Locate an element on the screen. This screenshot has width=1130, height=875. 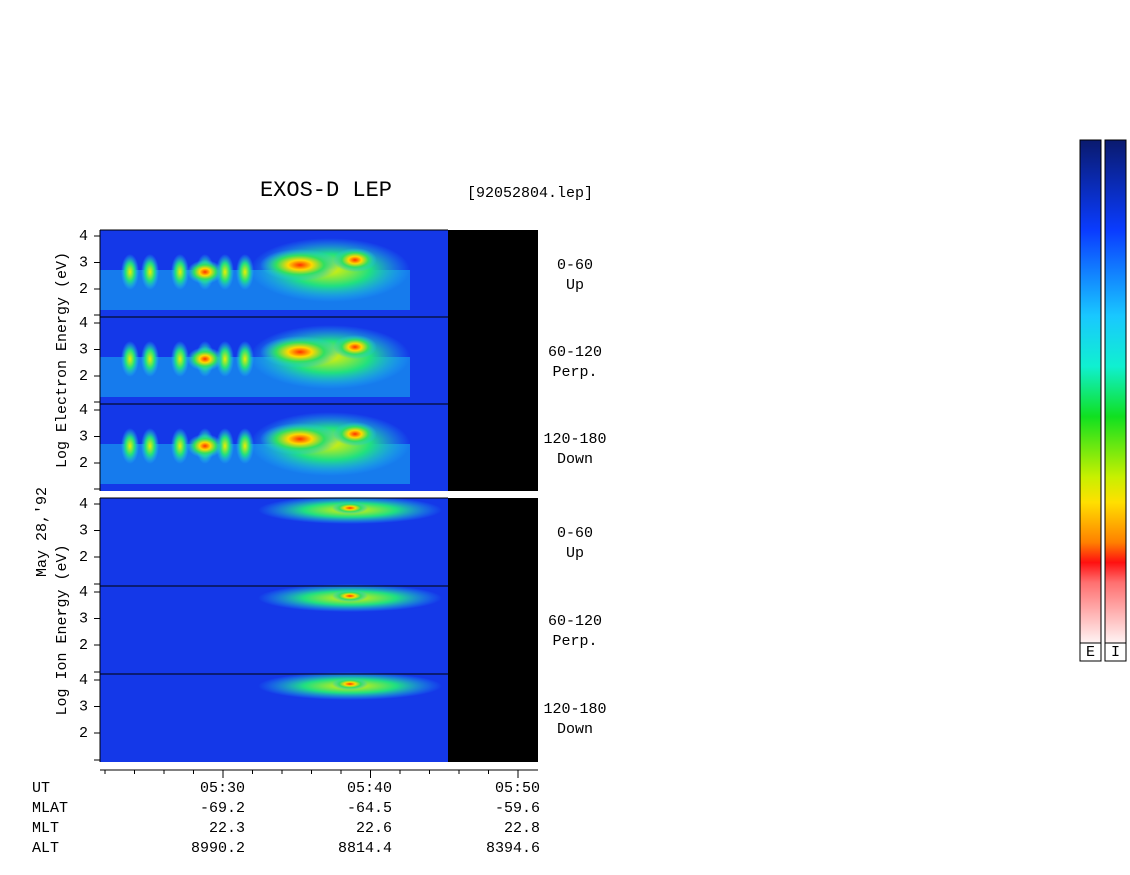
date: May 28,'92 is located at coordinates (42, 532).